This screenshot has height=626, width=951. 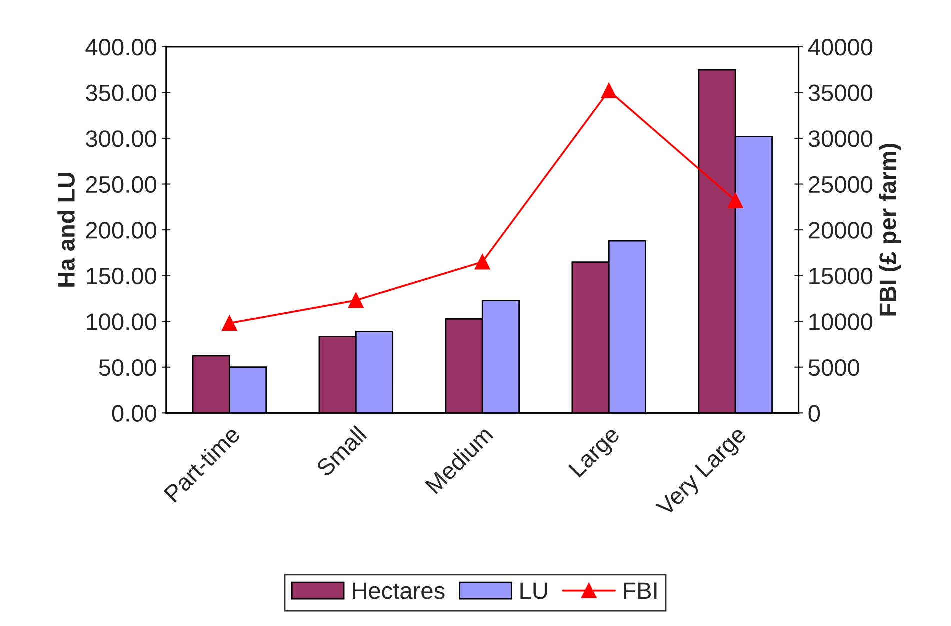 I want to click on y2-tick-label: 0, so click(x=814, y=413).